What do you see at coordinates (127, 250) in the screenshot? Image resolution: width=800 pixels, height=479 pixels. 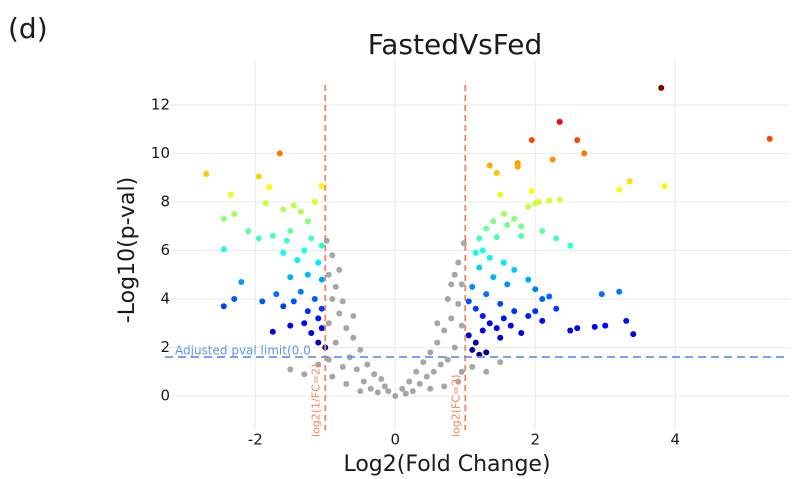 I see `y-axis-label: -Log10(p-val)` at bounding box center [127, 250].